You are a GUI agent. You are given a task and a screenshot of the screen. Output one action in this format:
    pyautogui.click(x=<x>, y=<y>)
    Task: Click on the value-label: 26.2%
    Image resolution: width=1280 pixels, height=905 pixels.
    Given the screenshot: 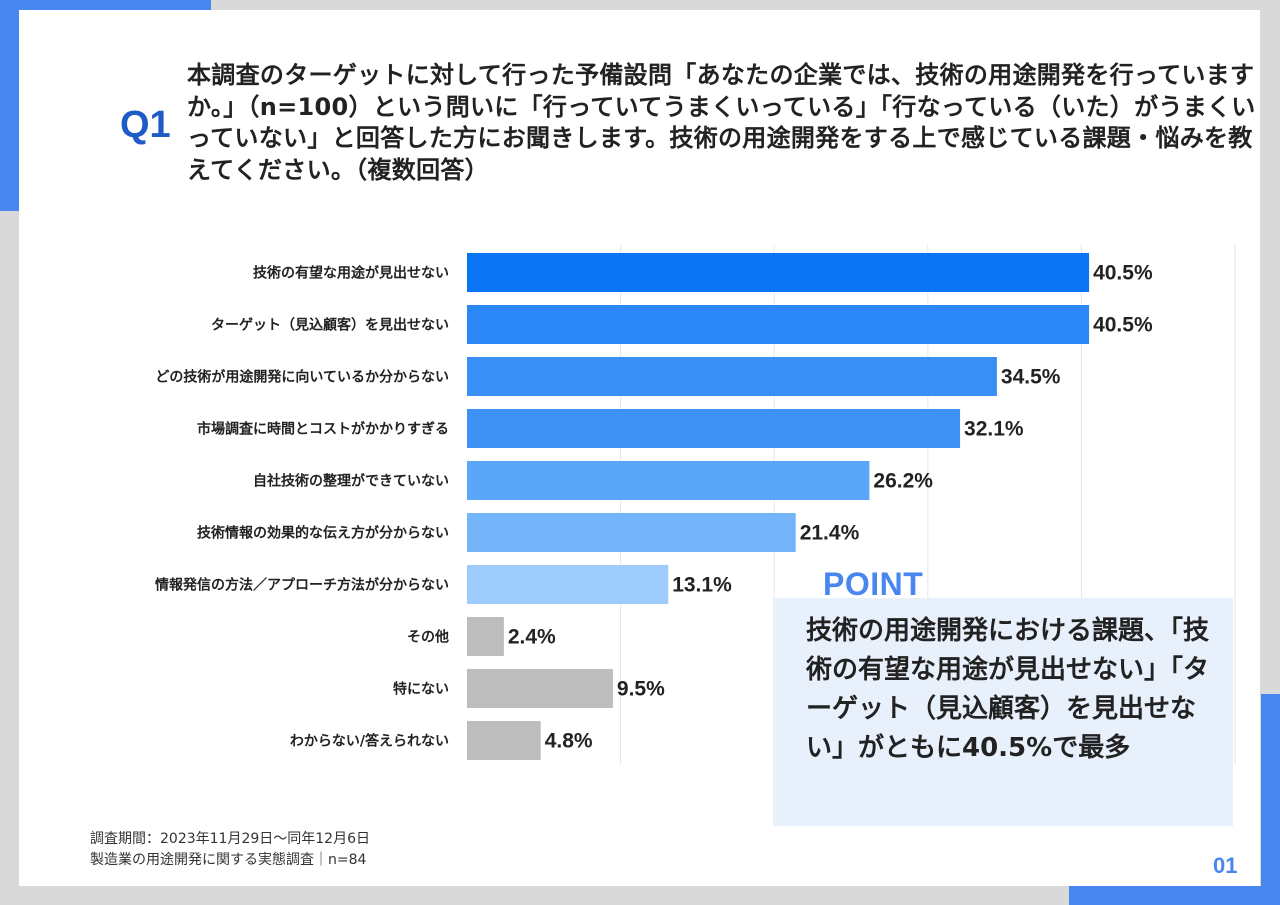 What is the action you would take?
    pyautogui.click(x=903, y=481)
    